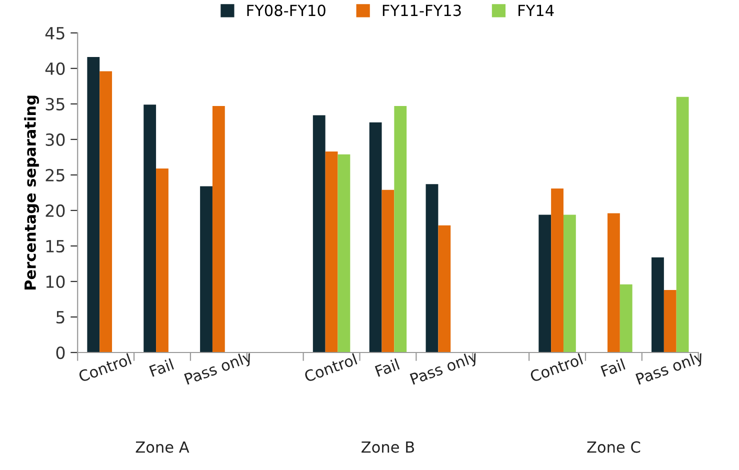  I want to click on y-tick-label: 35, so click(55, 104).